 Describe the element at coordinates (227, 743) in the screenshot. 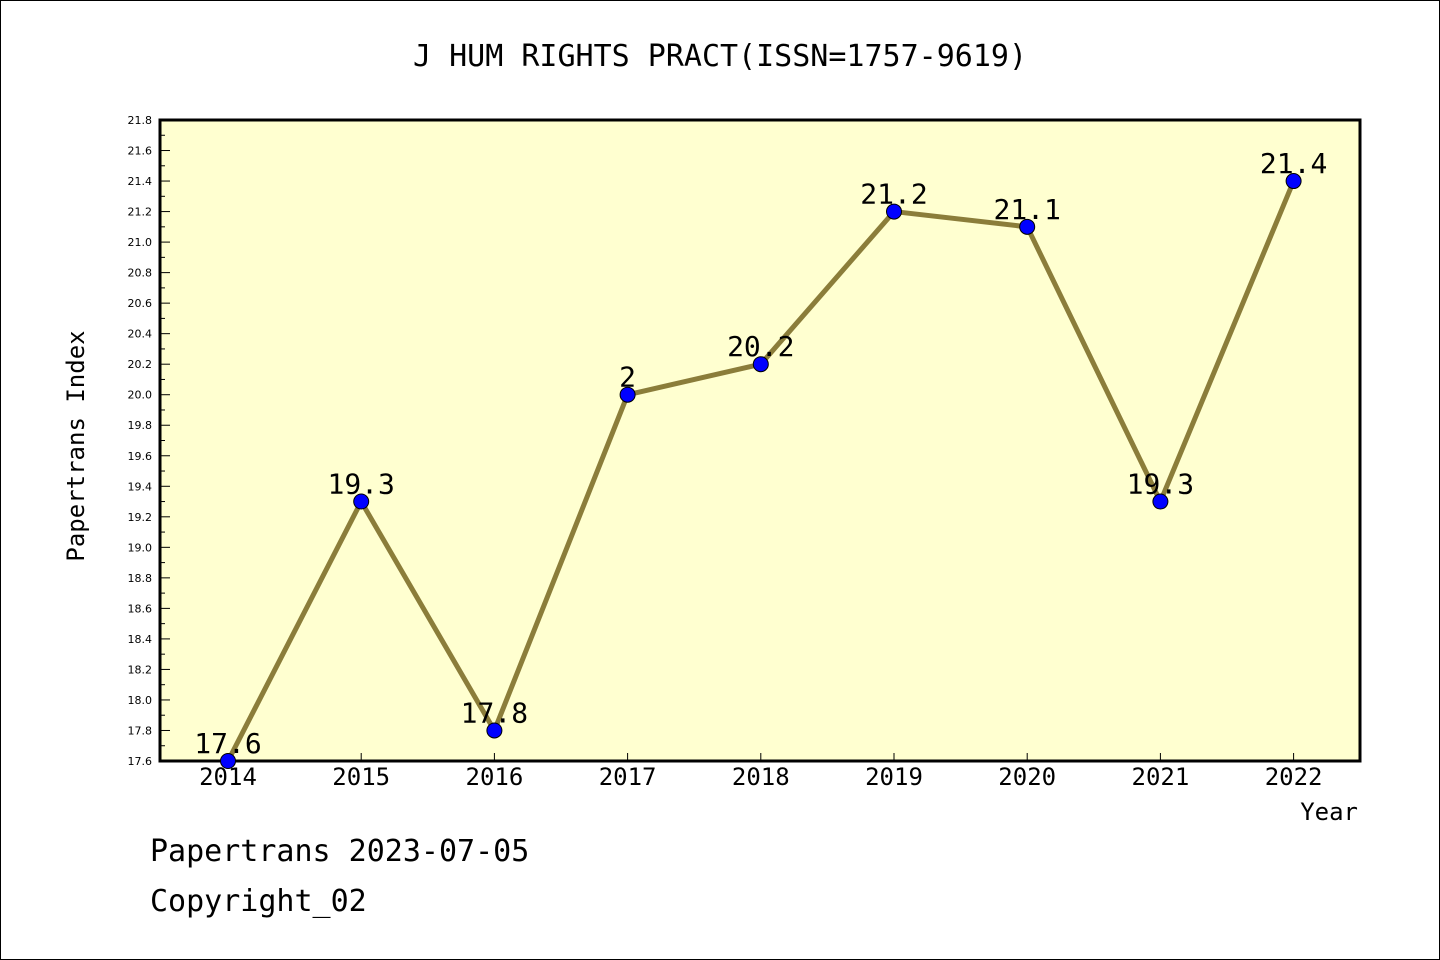

I see `data-label: 17.6` at that location.